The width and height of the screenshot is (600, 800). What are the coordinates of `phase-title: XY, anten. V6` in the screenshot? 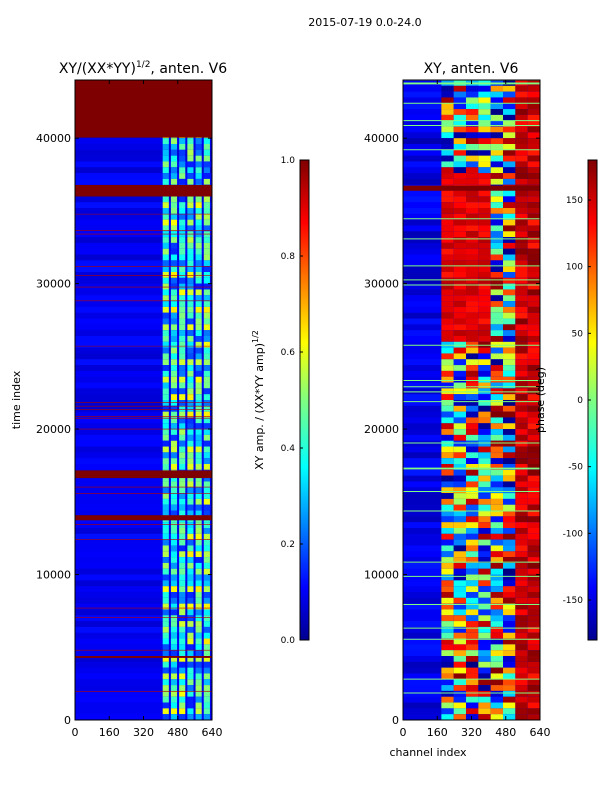 It's located at (471, 69).